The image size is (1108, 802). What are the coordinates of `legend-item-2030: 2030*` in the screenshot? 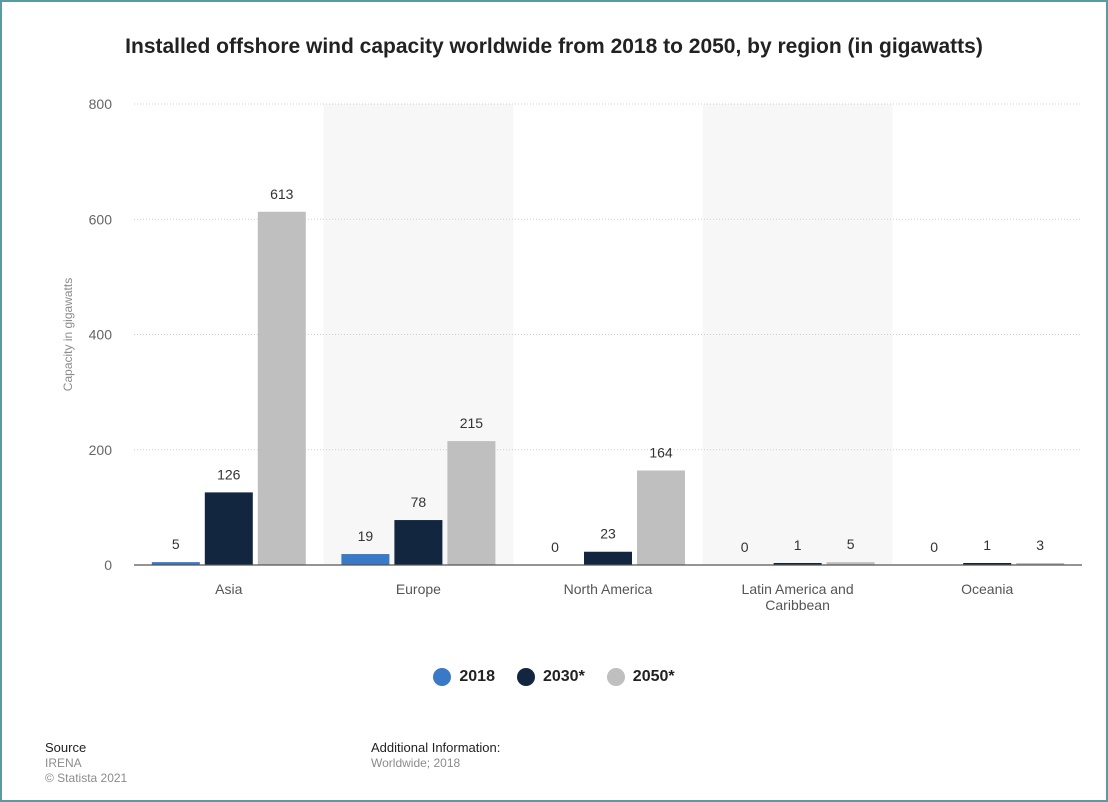 It's located at (550, 677).